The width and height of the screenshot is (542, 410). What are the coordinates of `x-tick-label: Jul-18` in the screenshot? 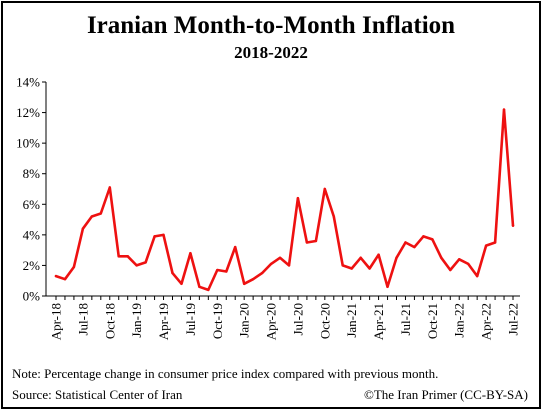 It's located at (82, 319).